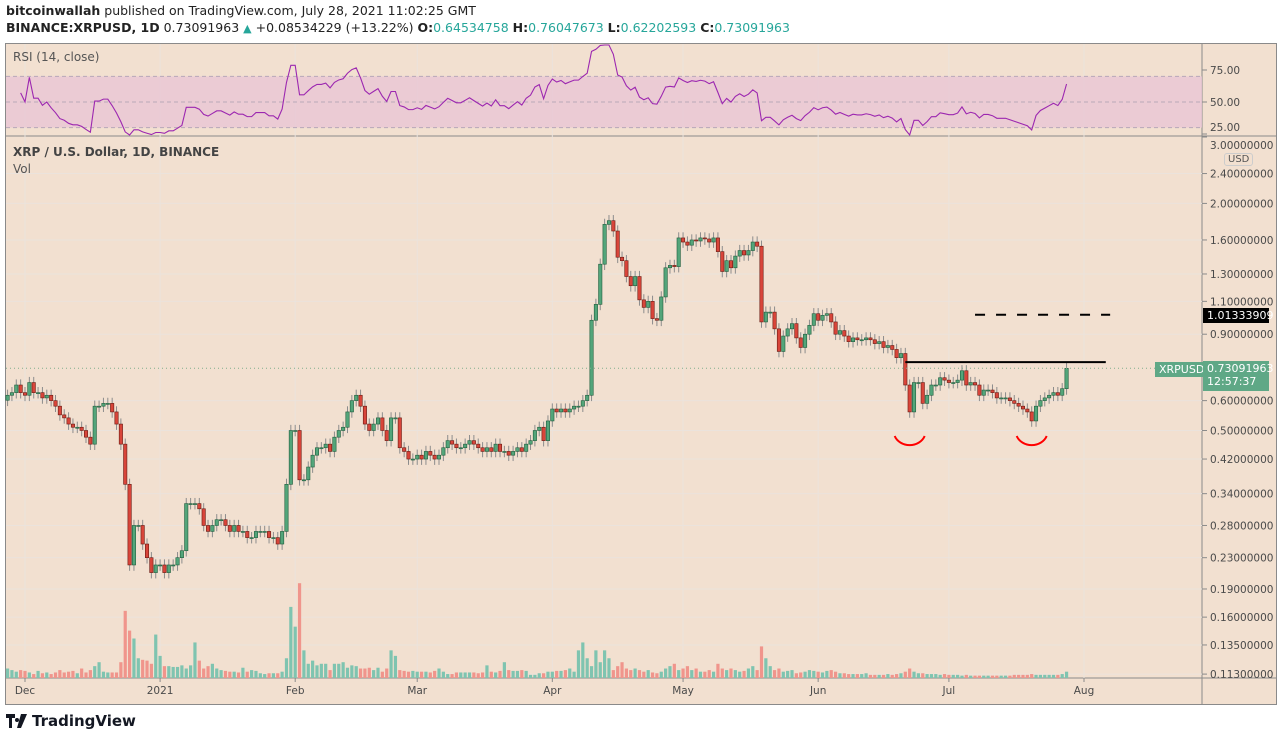  What do you see at coordinates (552, 691) in the screenshot?
I see `time-tick-label: Apr` at bounding box center [552, 691].